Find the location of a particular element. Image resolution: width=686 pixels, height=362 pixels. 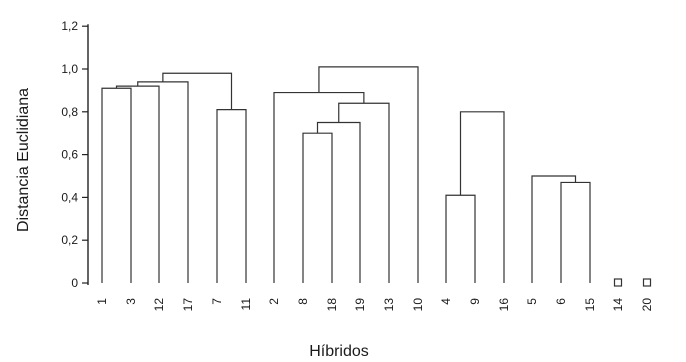

y-tick-label: 0,2 is located at coordinates (69, 240).